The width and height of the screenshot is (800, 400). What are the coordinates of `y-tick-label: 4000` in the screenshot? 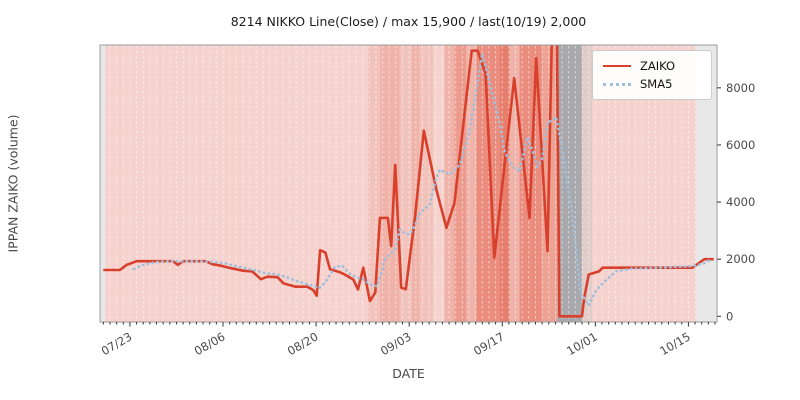 It's located at (740, 202).